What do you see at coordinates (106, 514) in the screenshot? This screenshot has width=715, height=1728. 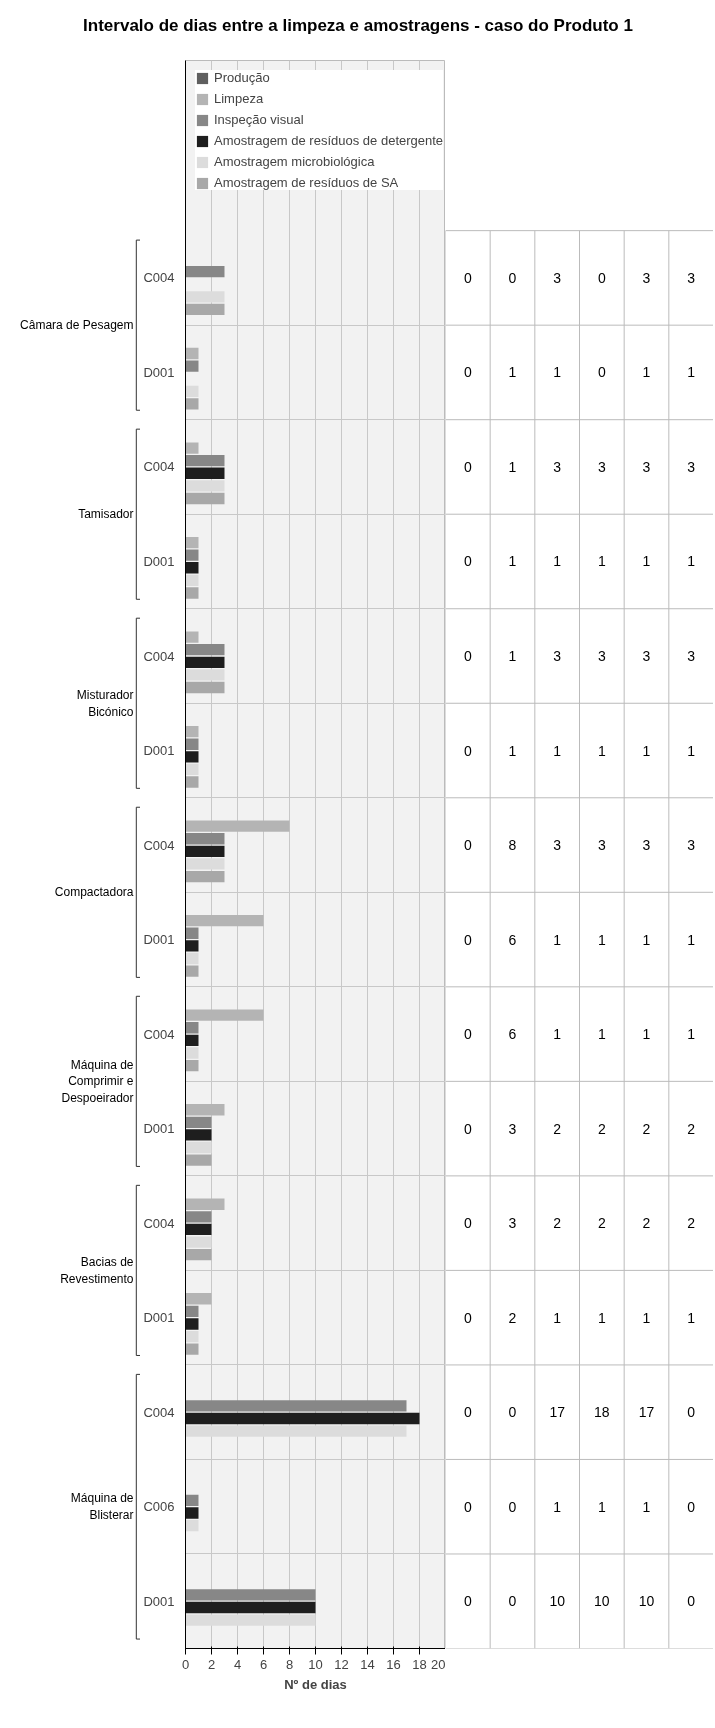 I see `text: Tamisador` at bounding box center [106, 514].